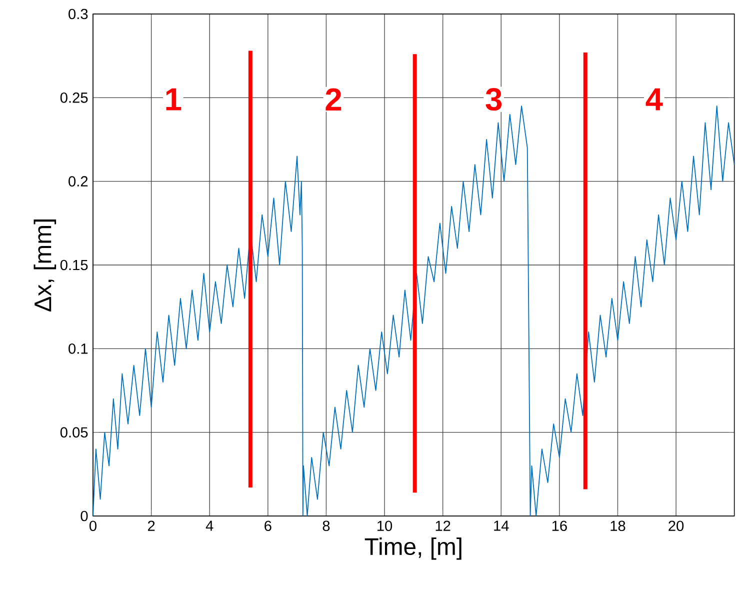  What do you see at coordinates (326, 526) in the screenshot?
I see `x-tick-label: 8` at bounding box center [326, 526].